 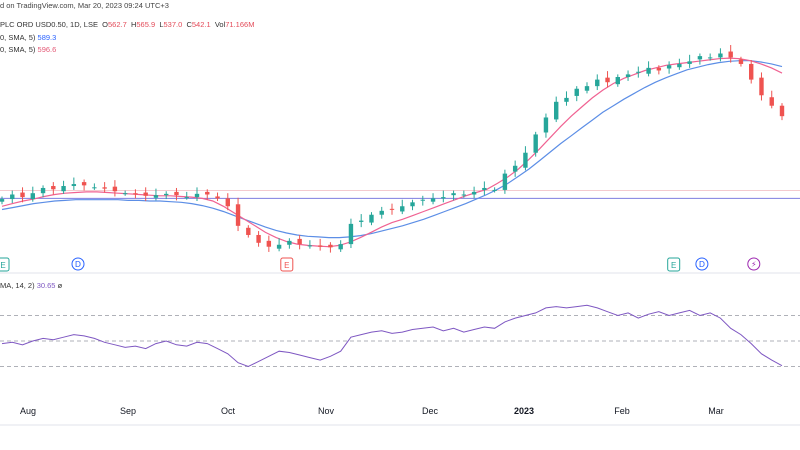 What do you see at coordinates (400, 336) in the screenshot?
I see `rsi-panel` at bounding box center [400, 336].